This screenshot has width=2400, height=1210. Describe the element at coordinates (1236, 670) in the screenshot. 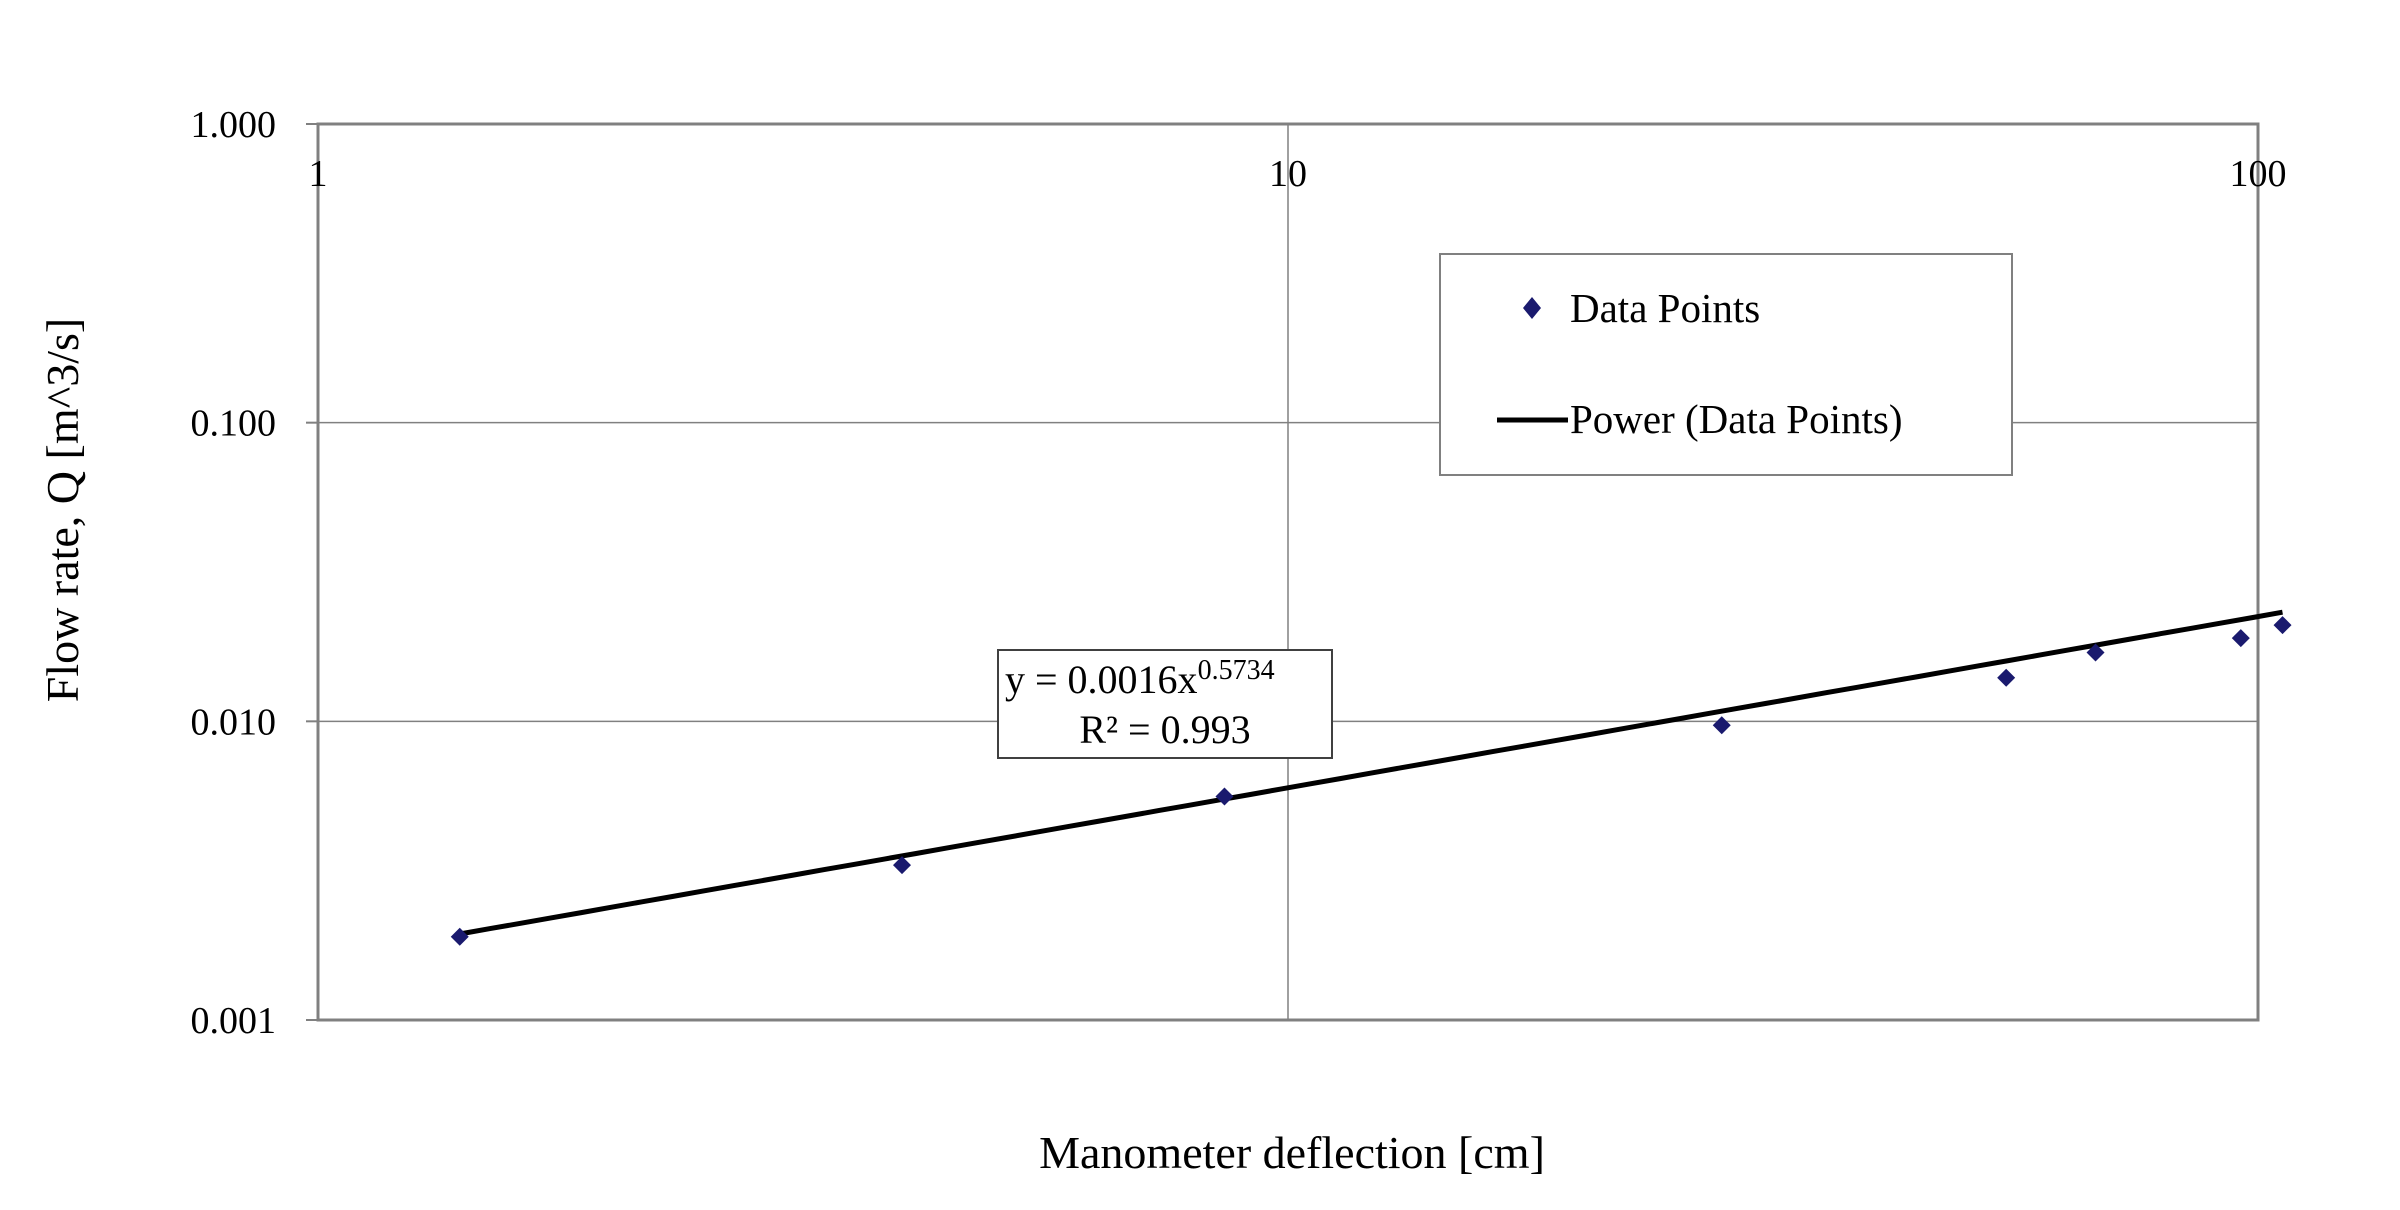

I see `trendline-equation-exponent: 0.5734` at that location.